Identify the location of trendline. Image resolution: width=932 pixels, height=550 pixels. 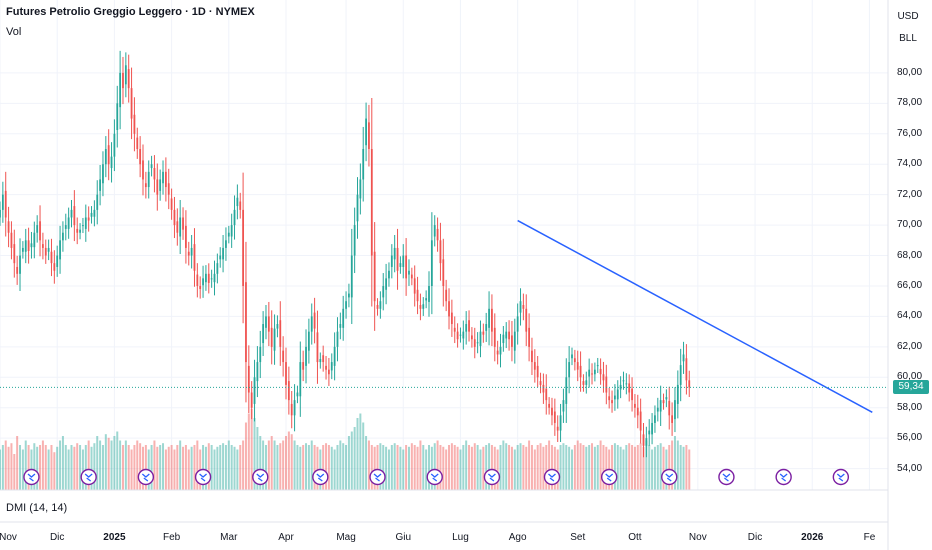
(695, 316).